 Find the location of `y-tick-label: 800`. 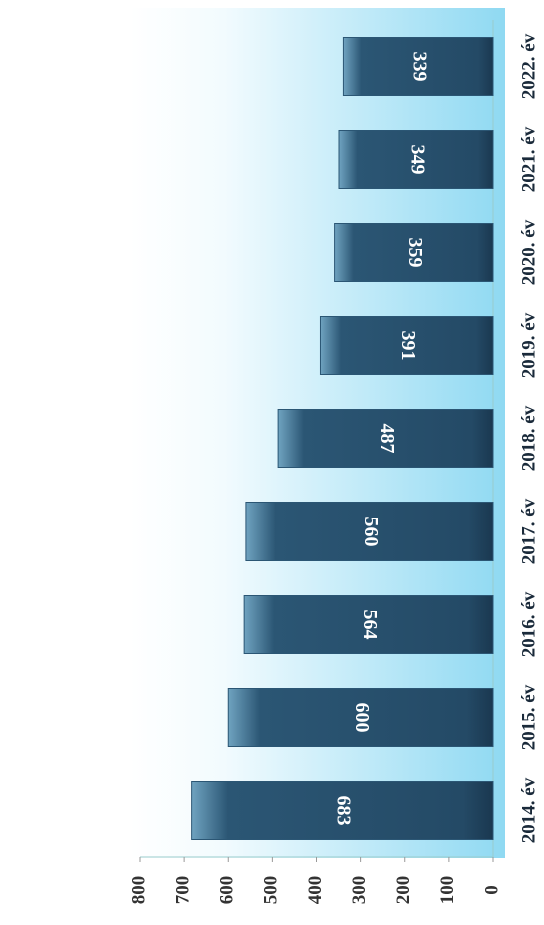

y-tick-label: 800 is located at coordinates (138, 890).